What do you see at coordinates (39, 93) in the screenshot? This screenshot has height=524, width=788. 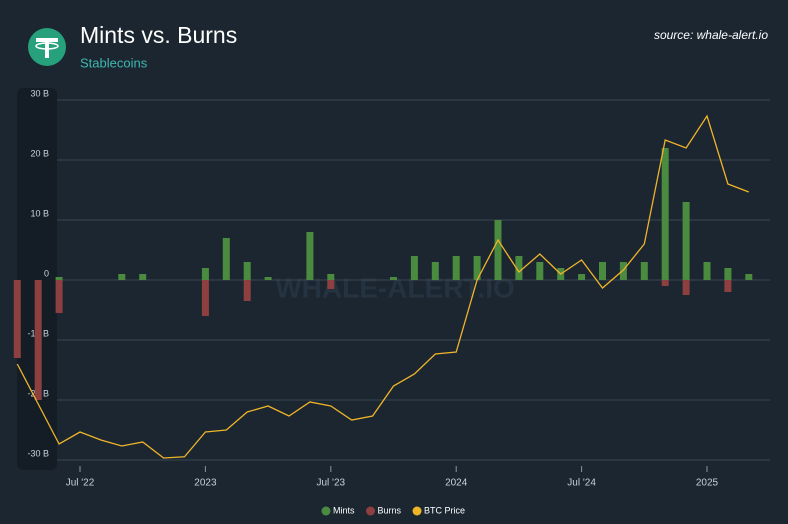 I see `y-tick-label: 30 B` at bounding box center [39, 93].